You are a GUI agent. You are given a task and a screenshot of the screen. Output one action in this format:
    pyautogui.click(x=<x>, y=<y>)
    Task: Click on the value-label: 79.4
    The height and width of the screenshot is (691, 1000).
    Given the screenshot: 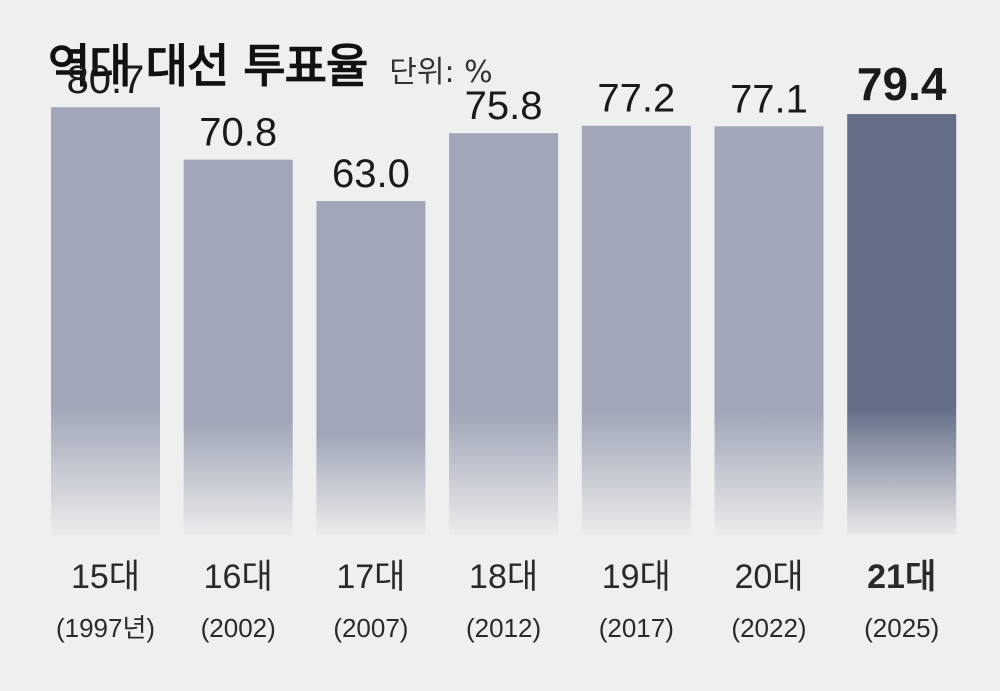 What is the action you would take?
    pyautogui.click(x=902, y=84)
    